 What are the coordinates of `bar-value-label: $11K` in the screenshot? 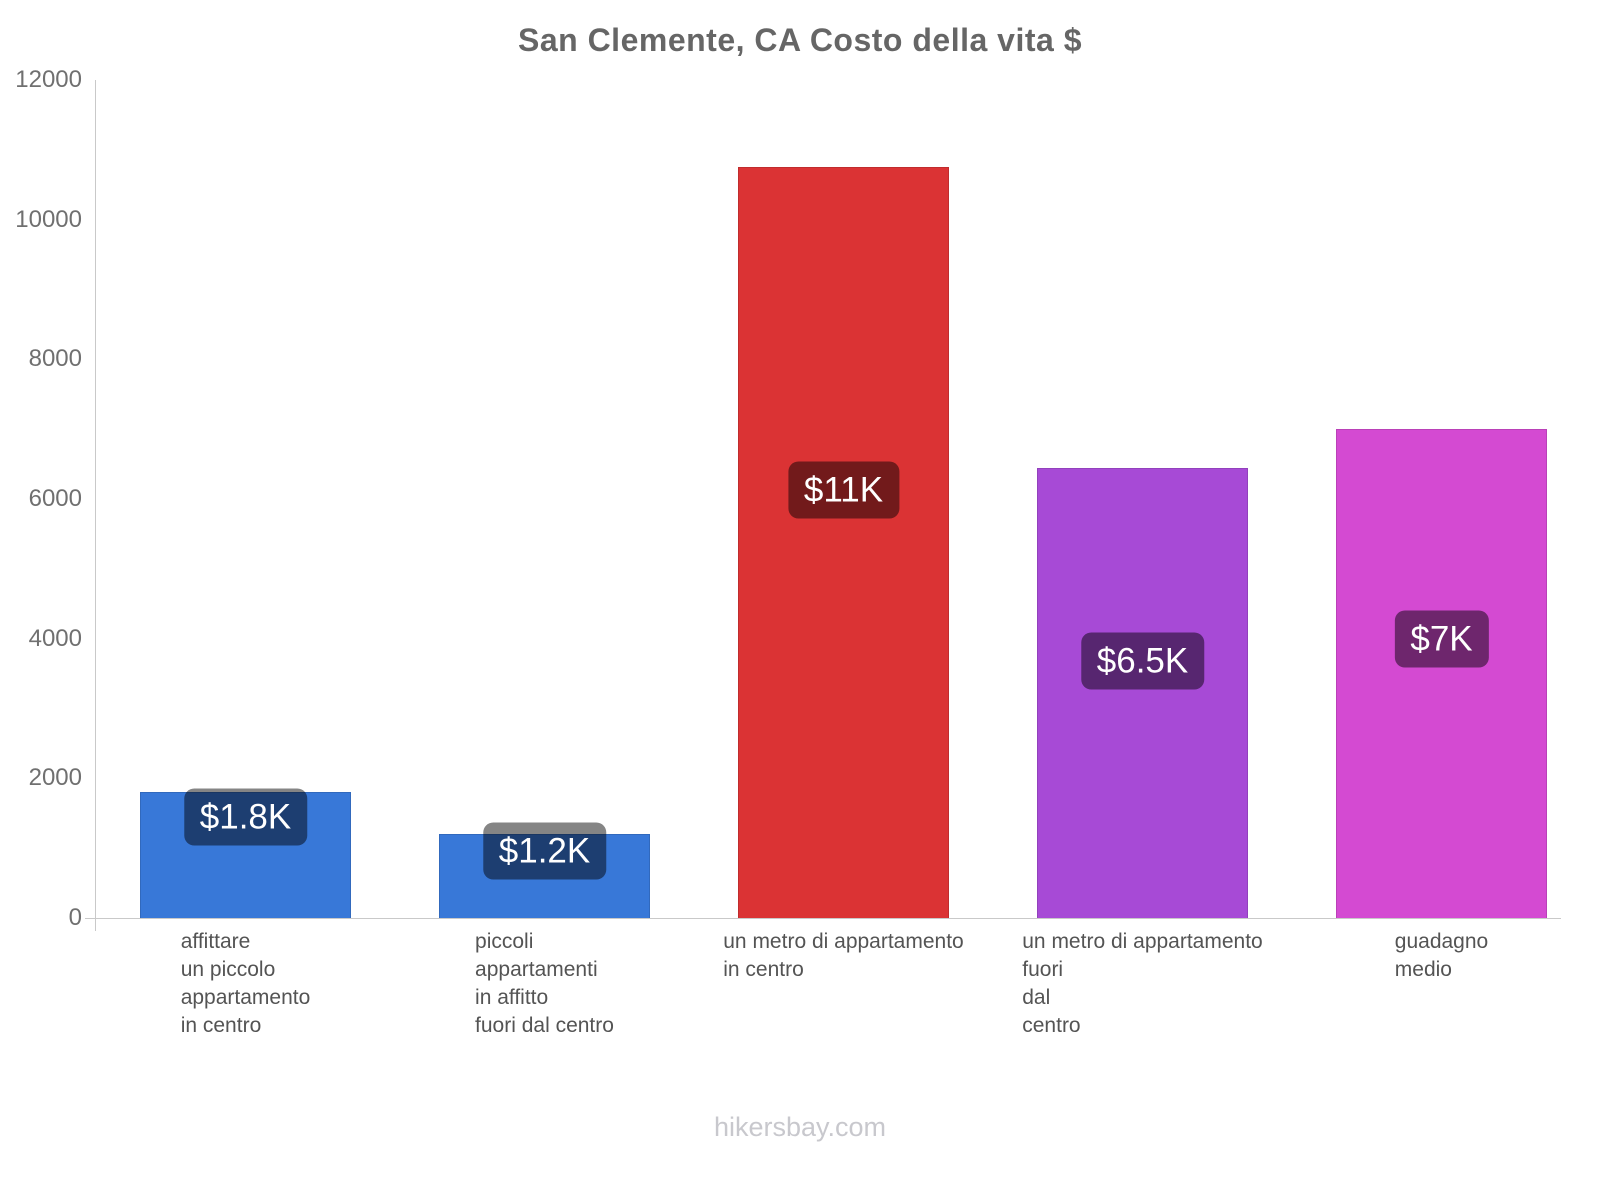 It's located at (843, 490).